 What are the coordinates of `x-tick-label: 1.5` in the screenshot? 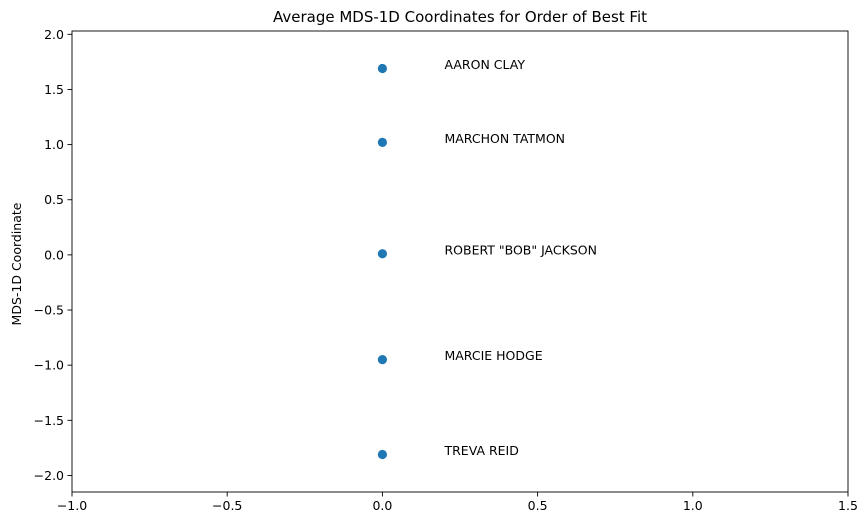 It's located at (848, 505).